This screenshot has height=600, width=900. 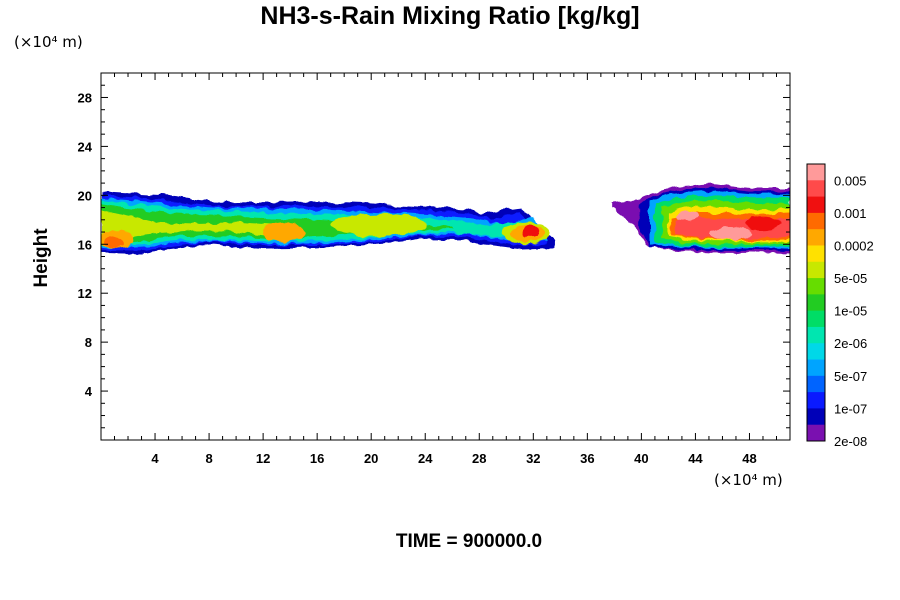 What do you see at coordinates (695, 458) in the screenshot?
I see `x-tick-label: 44` at bounding box center [695, 458].